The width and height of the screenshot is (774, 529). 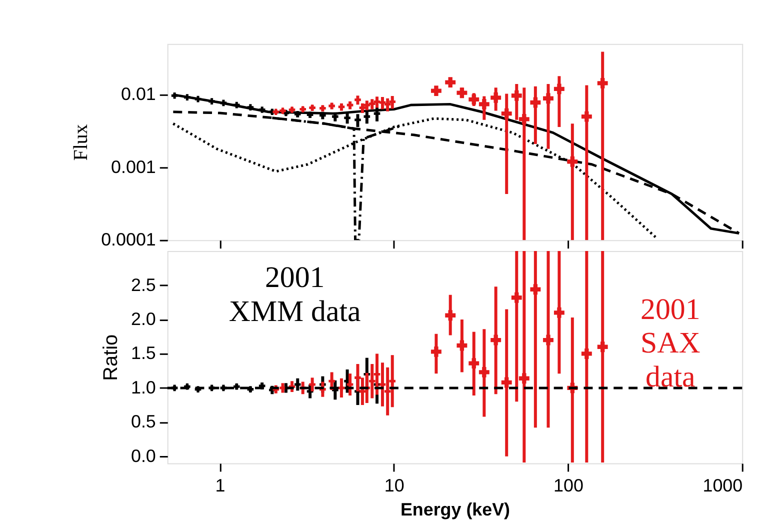 What do you see at coordinates (143, 284) in the screenshot?
I see `y-tick-label: 2.5` at bounding box center [143, 284].